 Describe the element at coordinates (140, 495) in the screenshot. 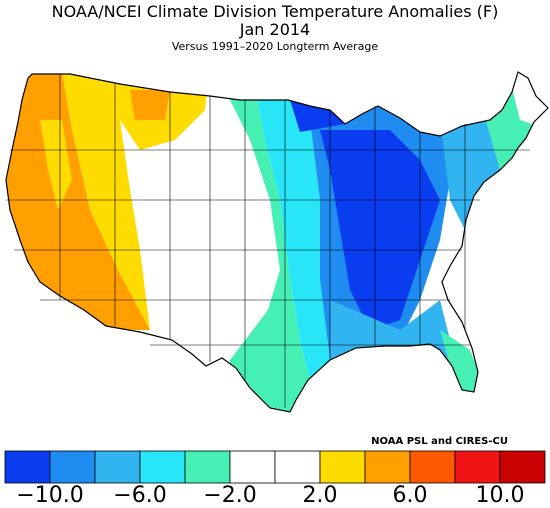

I see `legend-tick-label: −6.0` at that location.